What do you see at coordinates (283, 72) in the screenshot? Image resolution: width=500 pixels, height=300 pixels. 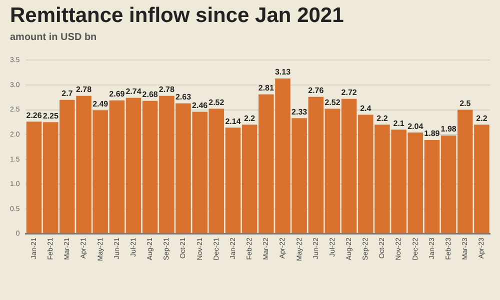 I see `data-label: 3.13` at bounding box center [283, 72].